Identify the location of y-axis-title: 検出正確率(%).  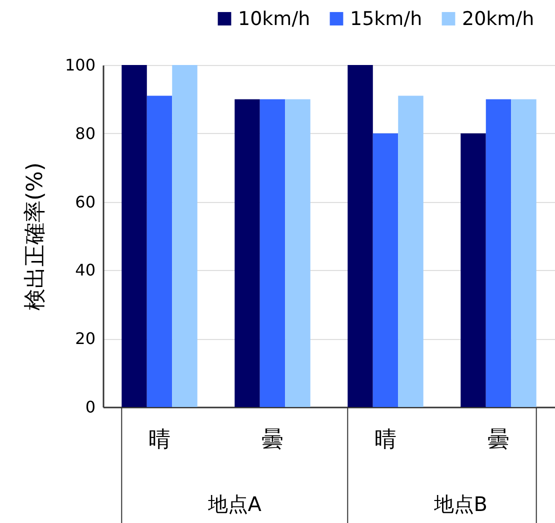
(35, 236).